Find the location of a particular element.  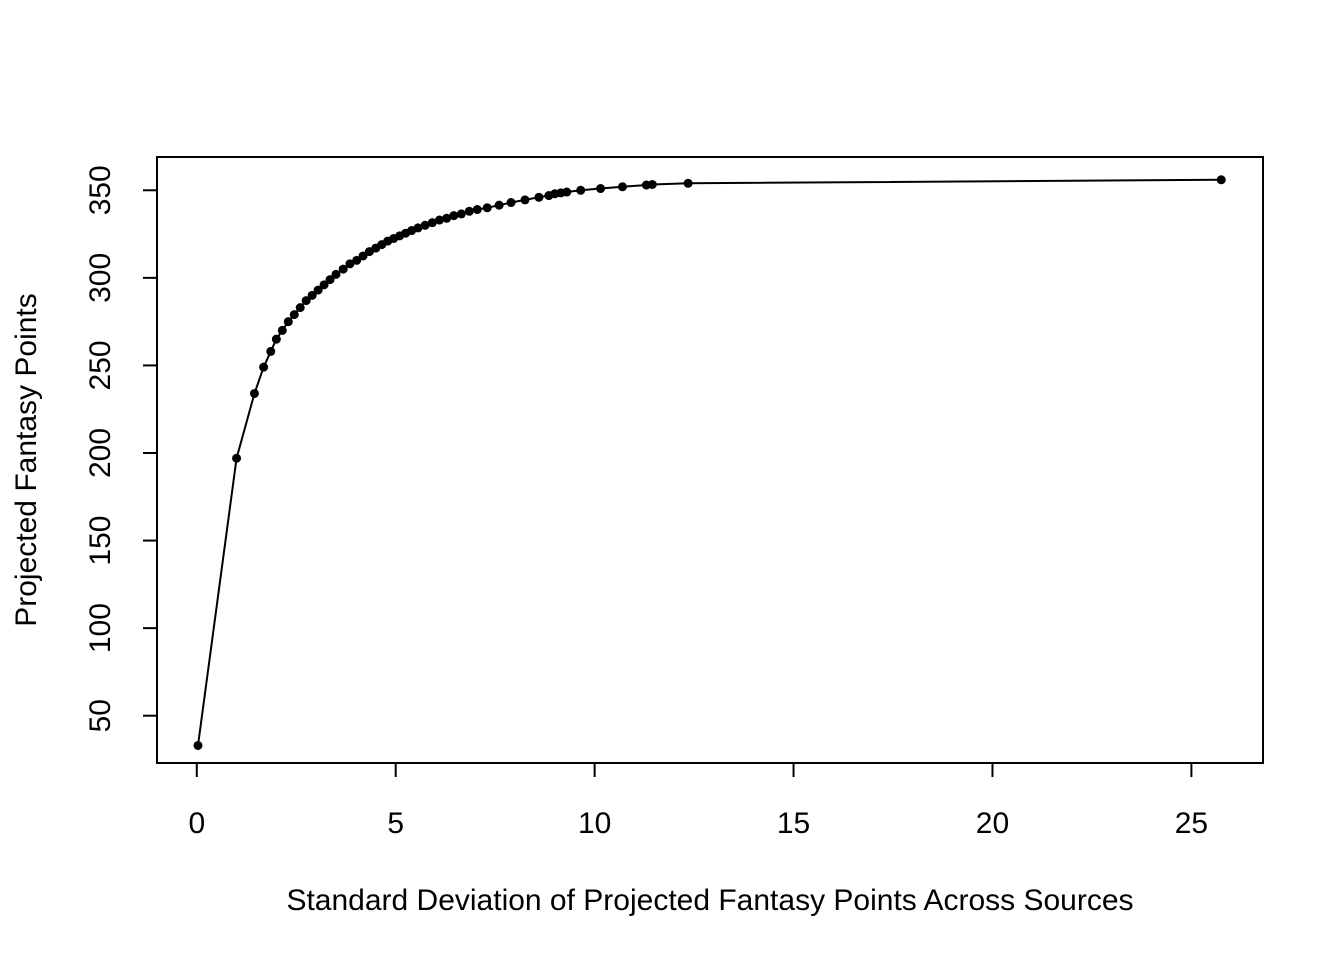

x-tick-label: 15 is located at coordinates (793, 823).